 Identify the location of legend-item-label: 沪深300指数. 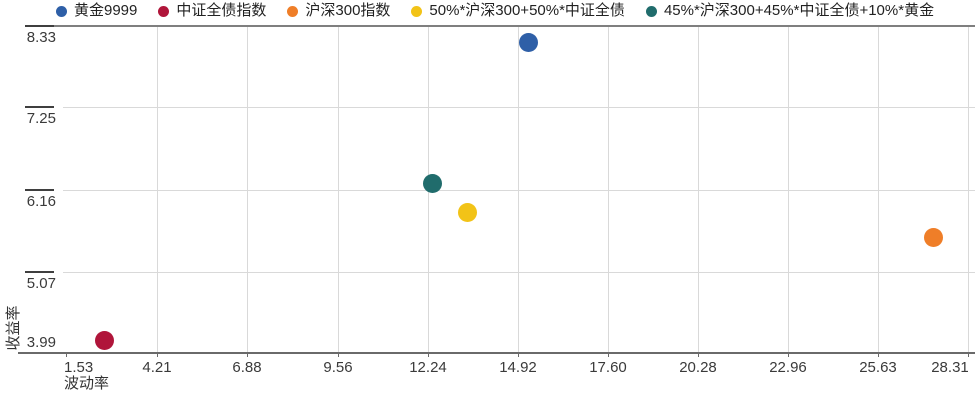
(348, 10).